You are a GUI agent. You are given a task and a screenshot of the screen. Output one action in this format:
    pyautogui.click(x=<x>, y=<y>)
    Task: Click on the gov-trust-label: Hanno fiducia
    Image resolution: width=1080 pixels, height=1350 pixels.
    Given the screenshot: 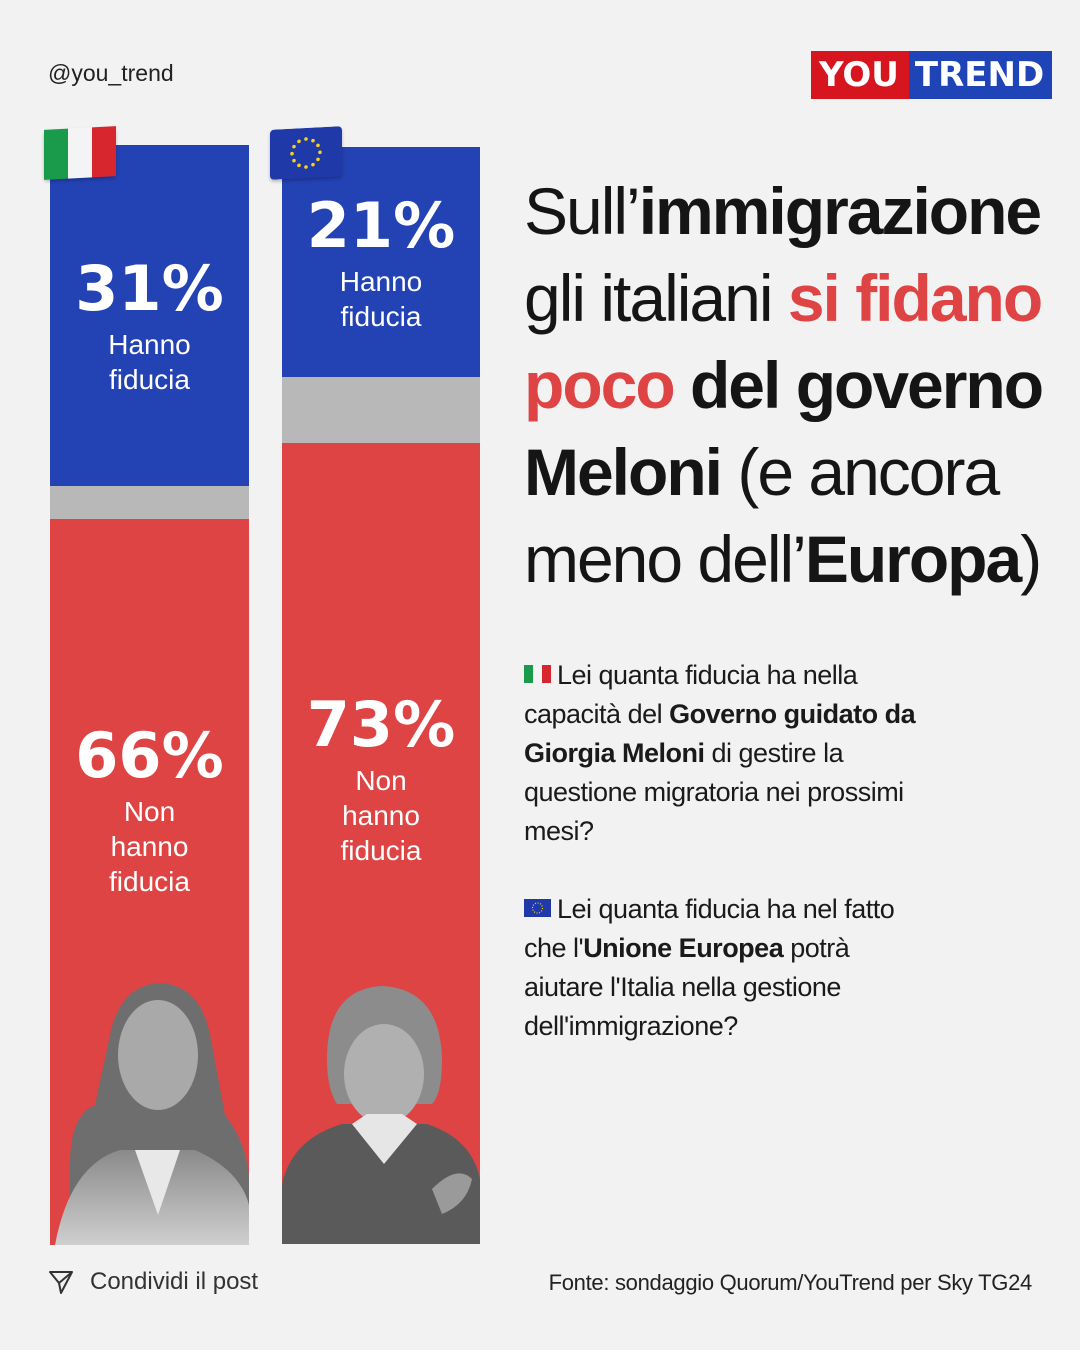 What is the action you would take?
    pyautogui.click(x=149, y=362)
    